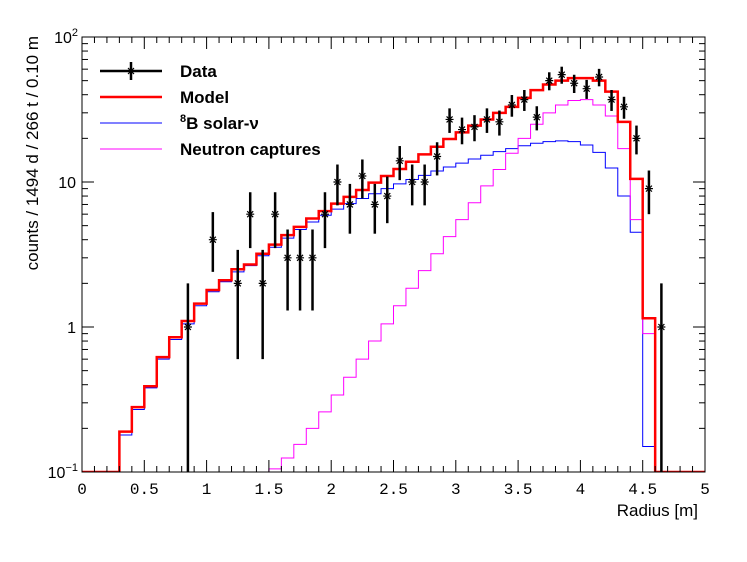 The height and width of the screenshot is (562, 747). I want to click on y-tick-label: 1, so click(71, 328).